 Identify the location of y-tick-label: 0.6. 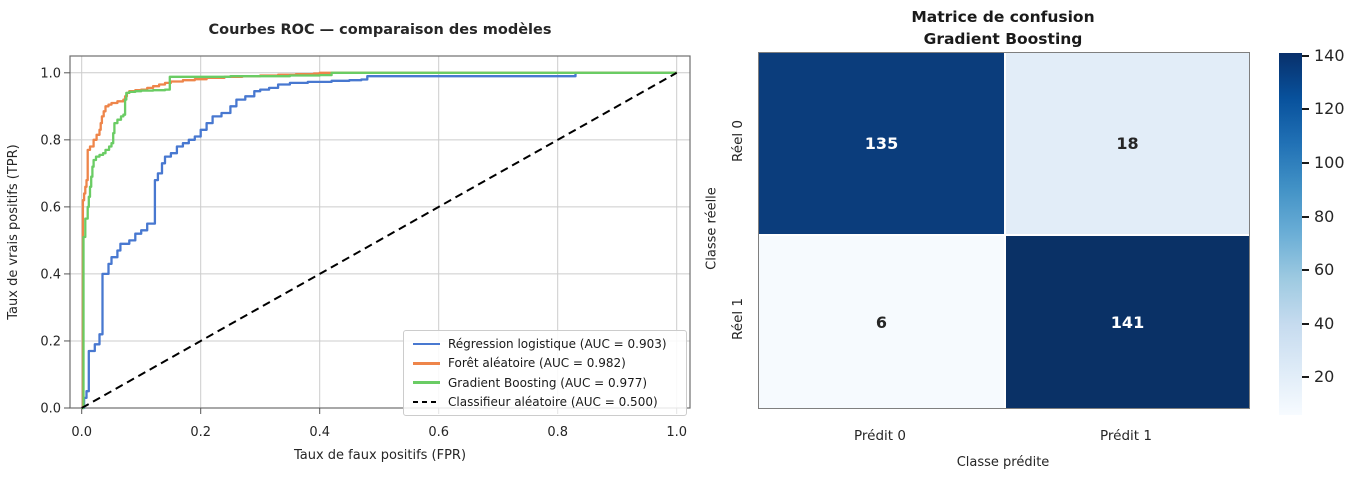
(50, 207).